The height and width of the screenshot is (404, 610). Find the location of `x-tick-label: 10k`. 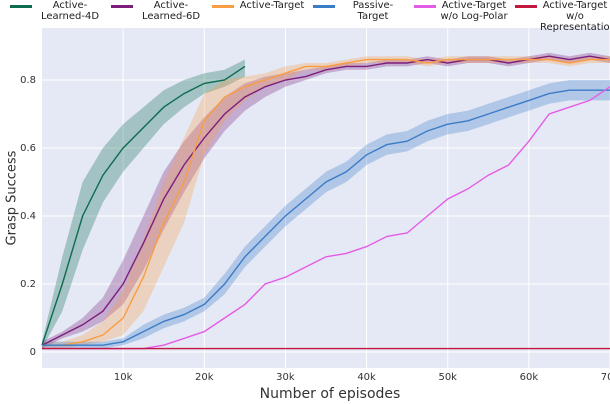

x-tick-label: 10k is located at coordinates (123, 377).